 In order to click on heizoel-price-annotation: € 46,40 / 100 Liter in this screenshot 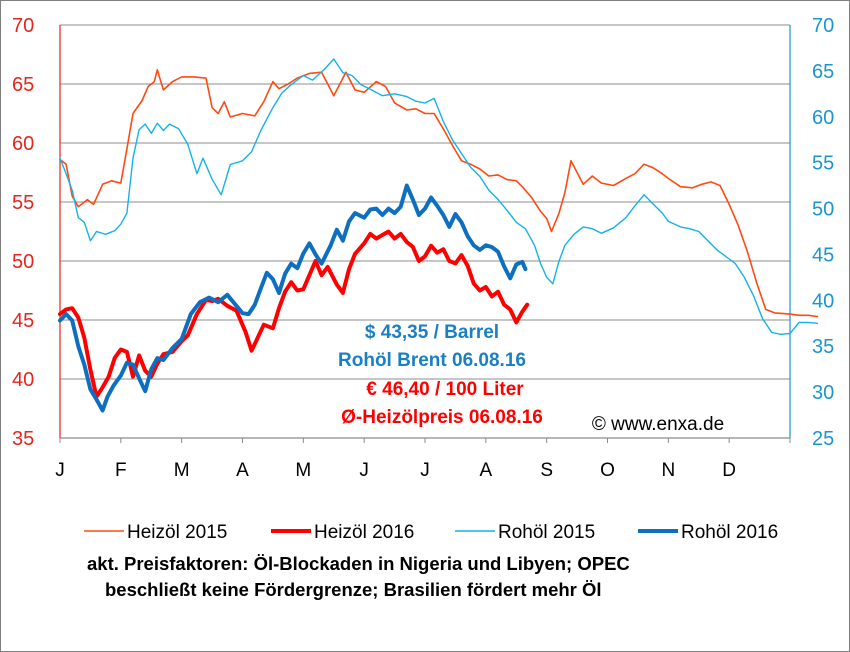, I will do `click(445, 389)`.